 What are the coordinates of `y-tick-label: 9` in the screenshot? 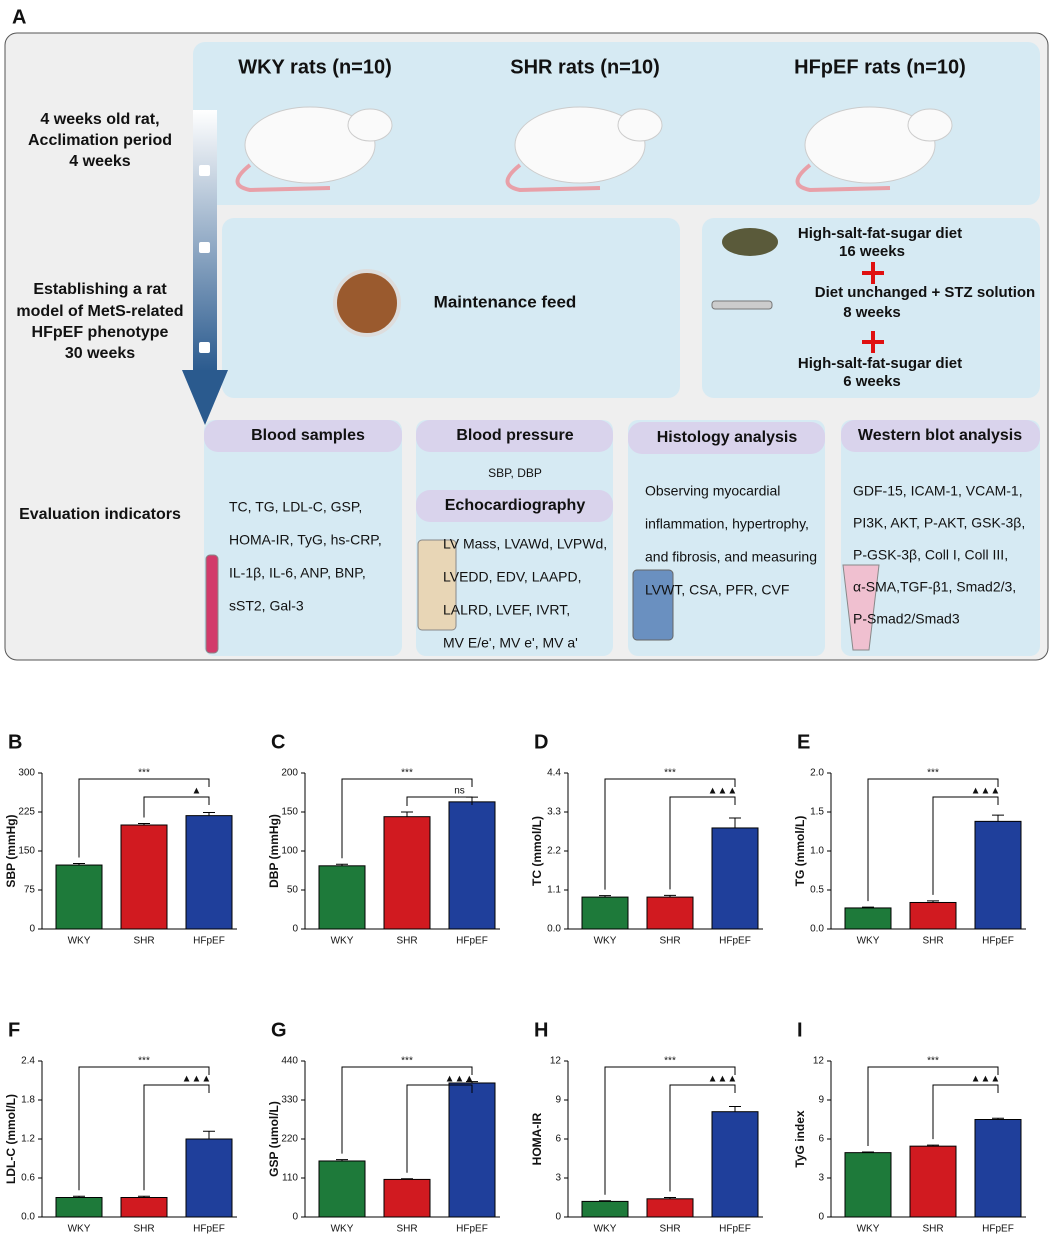 It's located at (558, 1100).